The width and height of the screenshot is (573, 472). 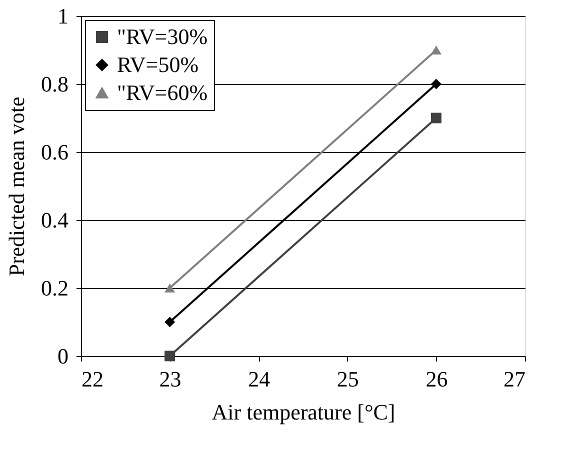 I want to click on x-tick-label: 24, so click(x=259, y=379).